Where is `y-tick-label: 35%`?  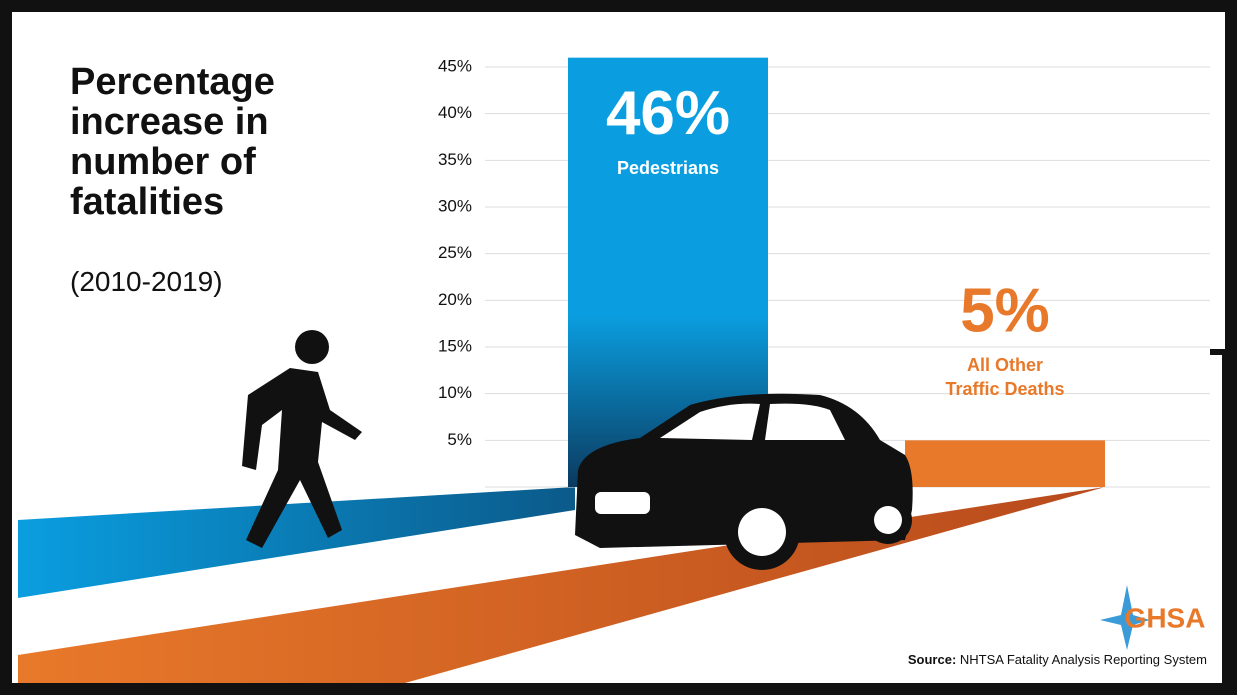
y-tick-label: 35% is located at coordinates (455, 159).